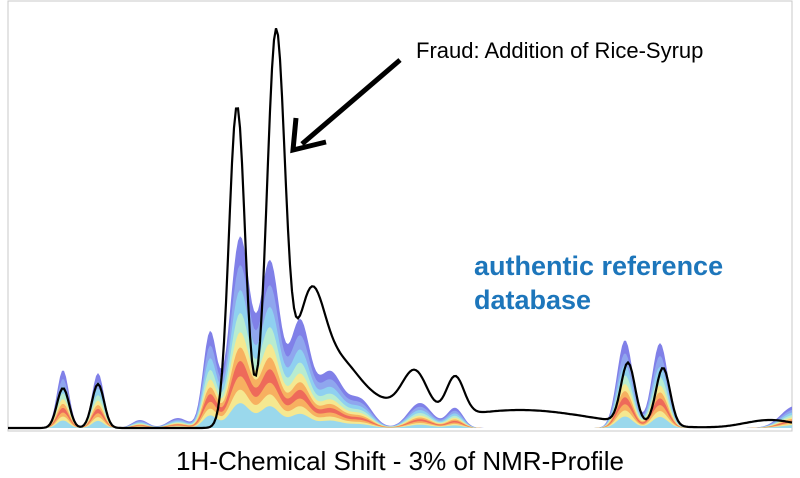  What do you see at coordinates (532, 300) in the screenshot?
I see `reference-label-line: database` at bounding box center [532, 300].